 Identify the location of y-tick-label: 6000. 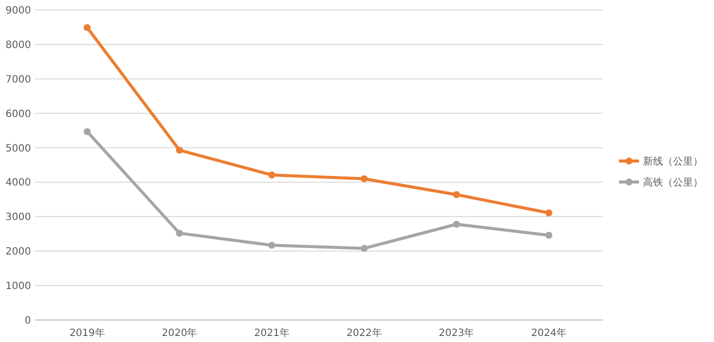
(18, 114).